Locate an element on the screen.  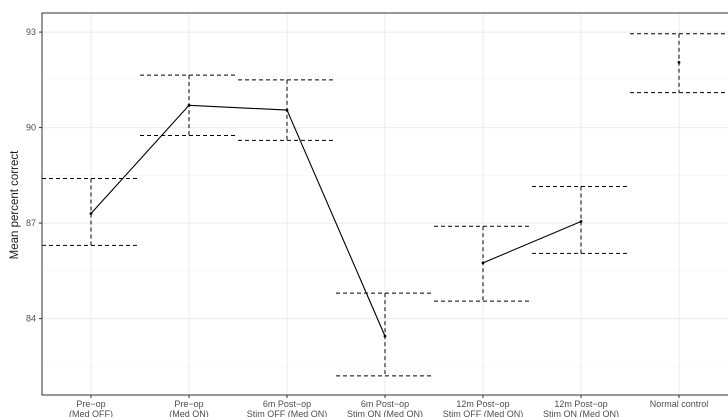
y-tick-label: 93 is located at coordinates (31, 32).